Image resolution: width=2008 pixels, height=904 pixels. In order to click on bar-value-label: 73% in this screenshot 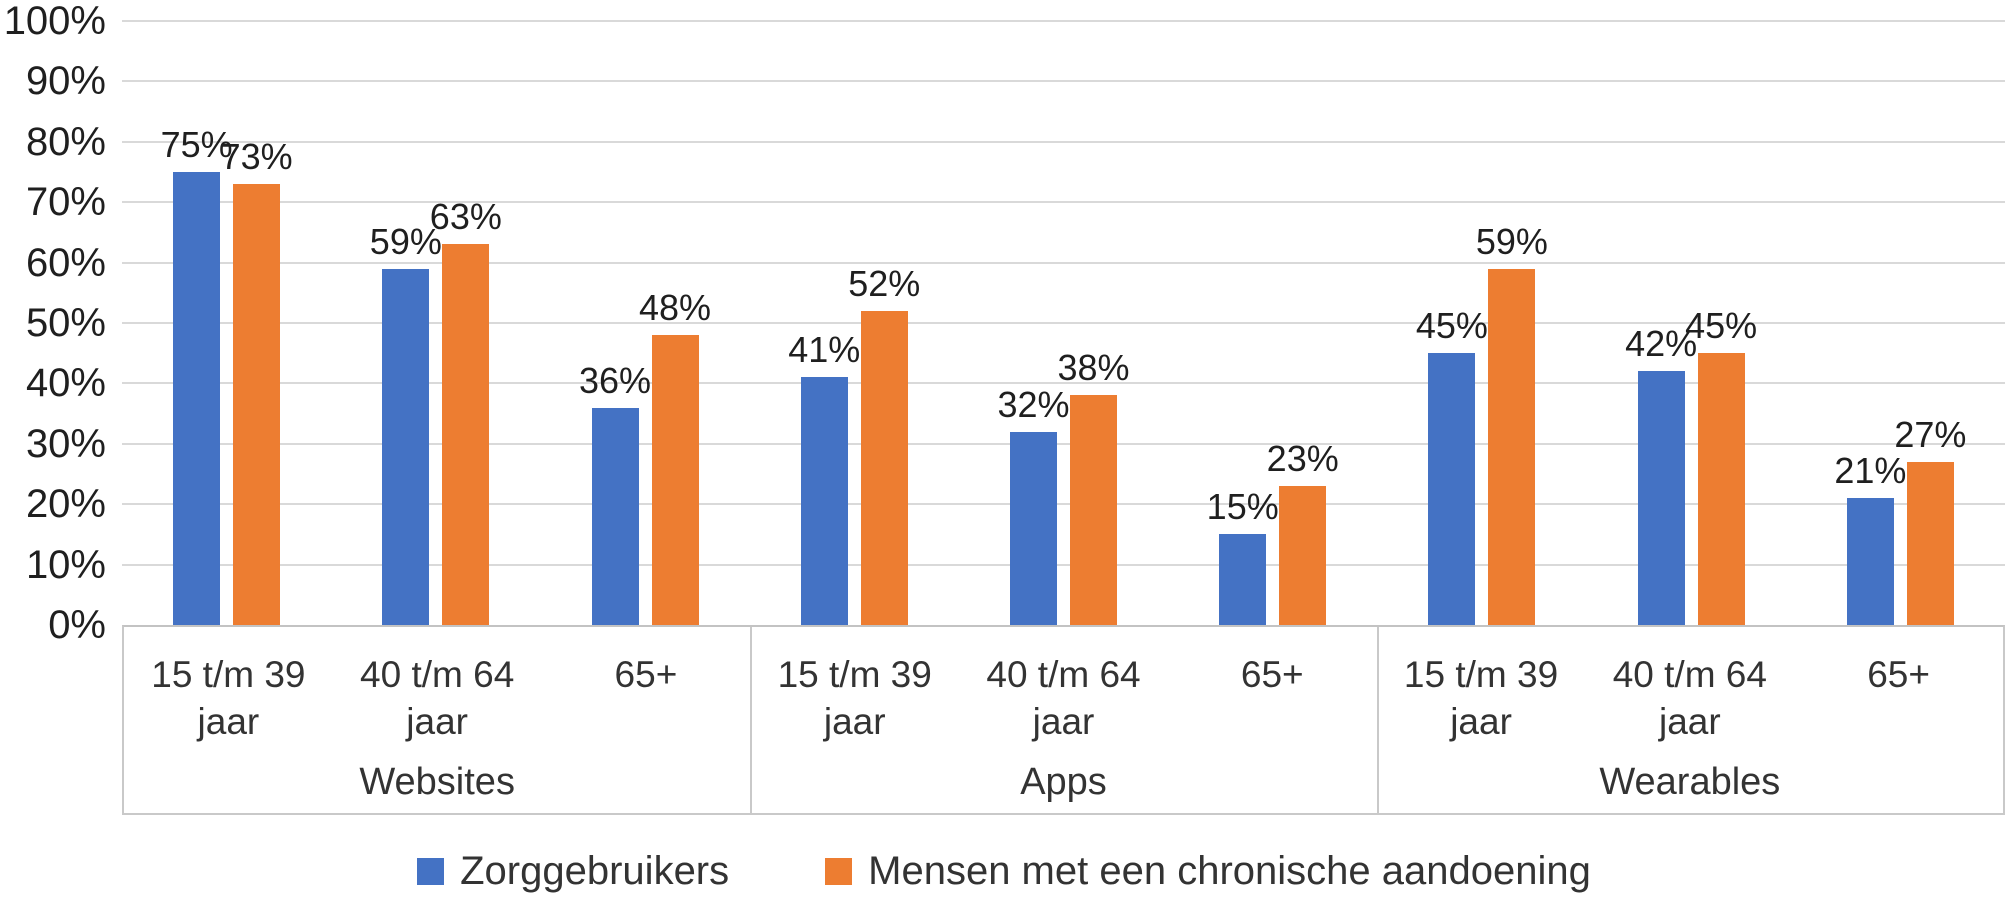, I will do `click(256, 157)`.